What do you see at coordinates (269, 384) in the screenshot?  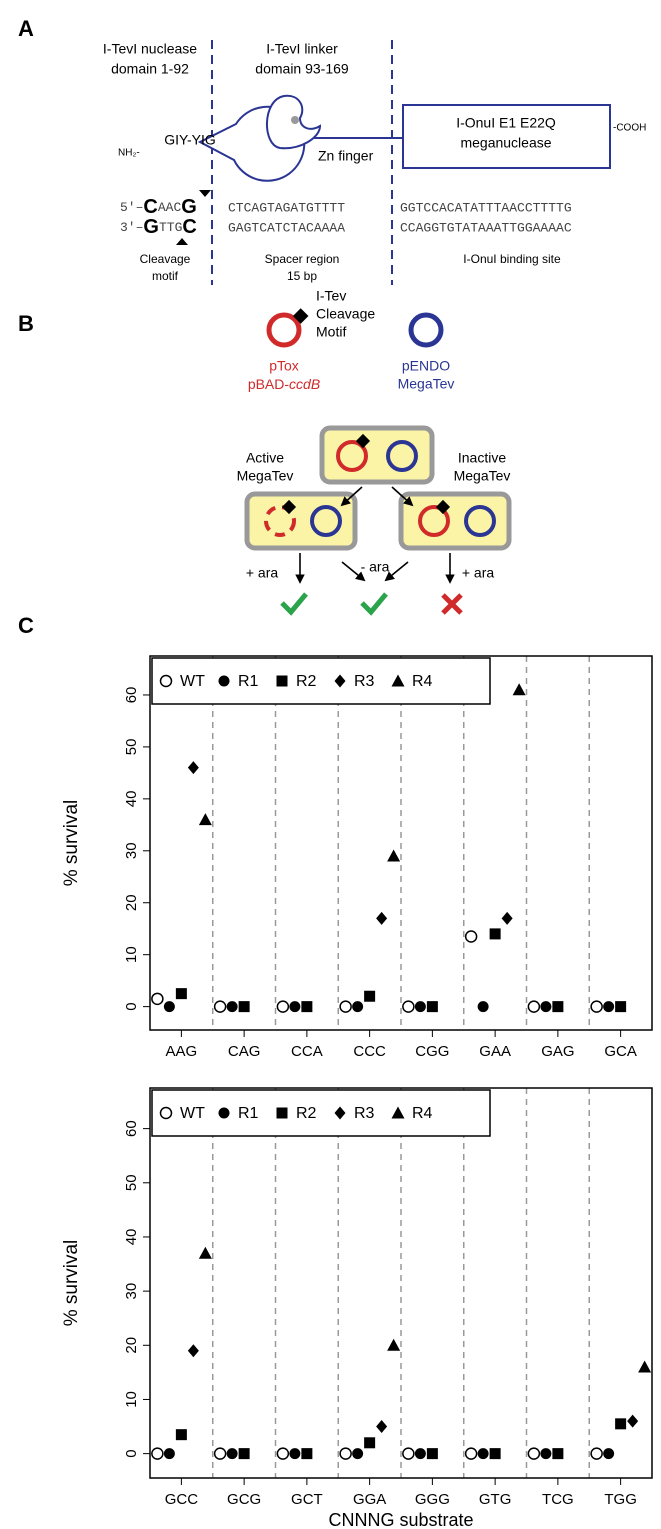 I see `label-part: pBAD-` at bounding box center [269, 384].